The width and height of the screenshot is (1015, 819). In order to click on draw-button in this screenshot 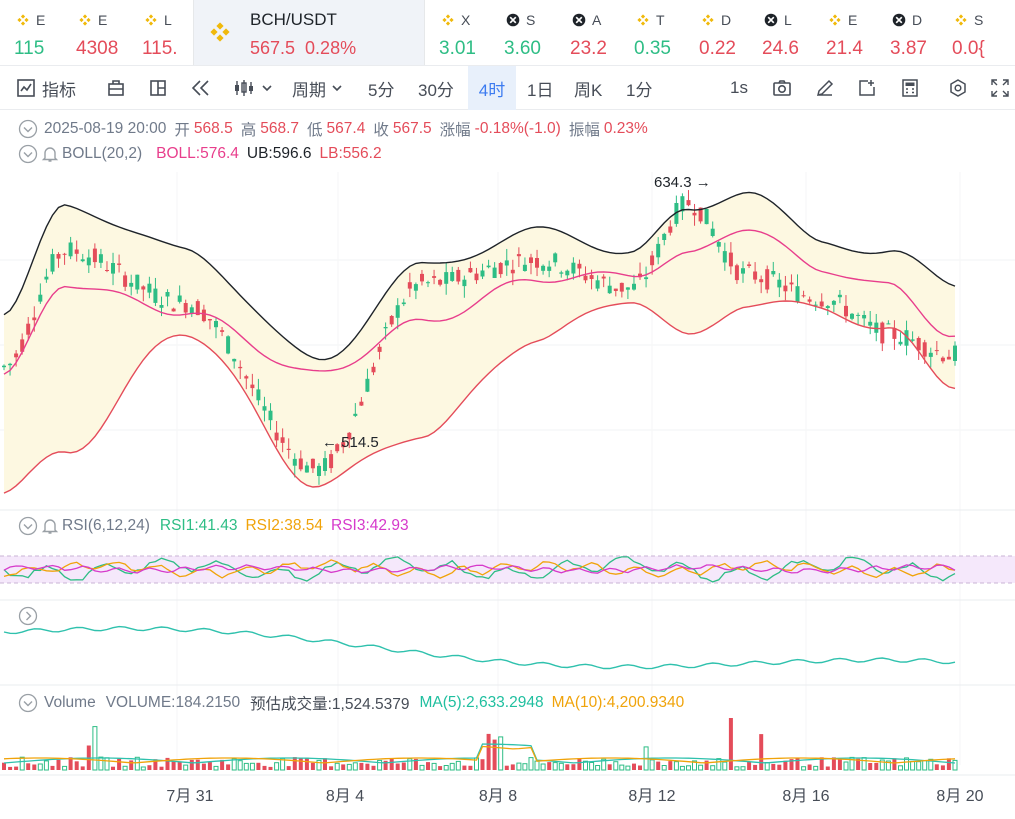, I will do `click(825, 88)`.